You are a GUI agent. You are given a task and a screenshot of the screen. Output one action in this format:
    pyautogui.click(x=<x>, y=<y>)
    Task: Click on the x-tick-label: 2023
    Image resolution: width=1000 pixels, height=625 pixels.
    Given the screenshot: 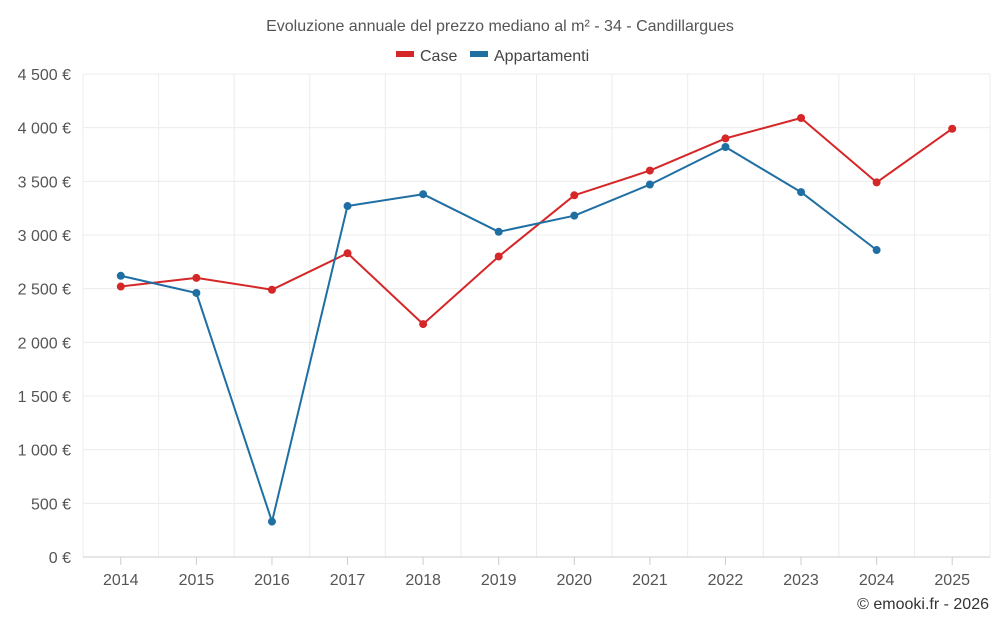 What is the action you would take?
    pyautogui.click(x=801, y=580)
    